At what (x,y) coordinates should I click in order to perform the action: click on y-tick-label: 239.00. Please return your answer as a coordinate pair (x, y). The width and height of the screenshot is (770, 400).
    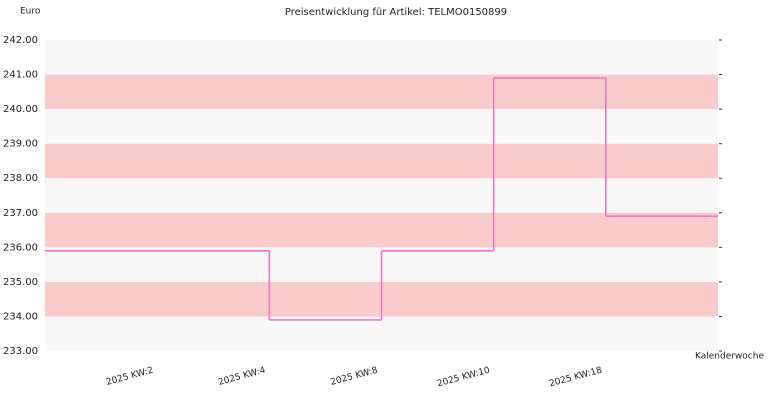
    Looking at the image, I should click on (20, 144).